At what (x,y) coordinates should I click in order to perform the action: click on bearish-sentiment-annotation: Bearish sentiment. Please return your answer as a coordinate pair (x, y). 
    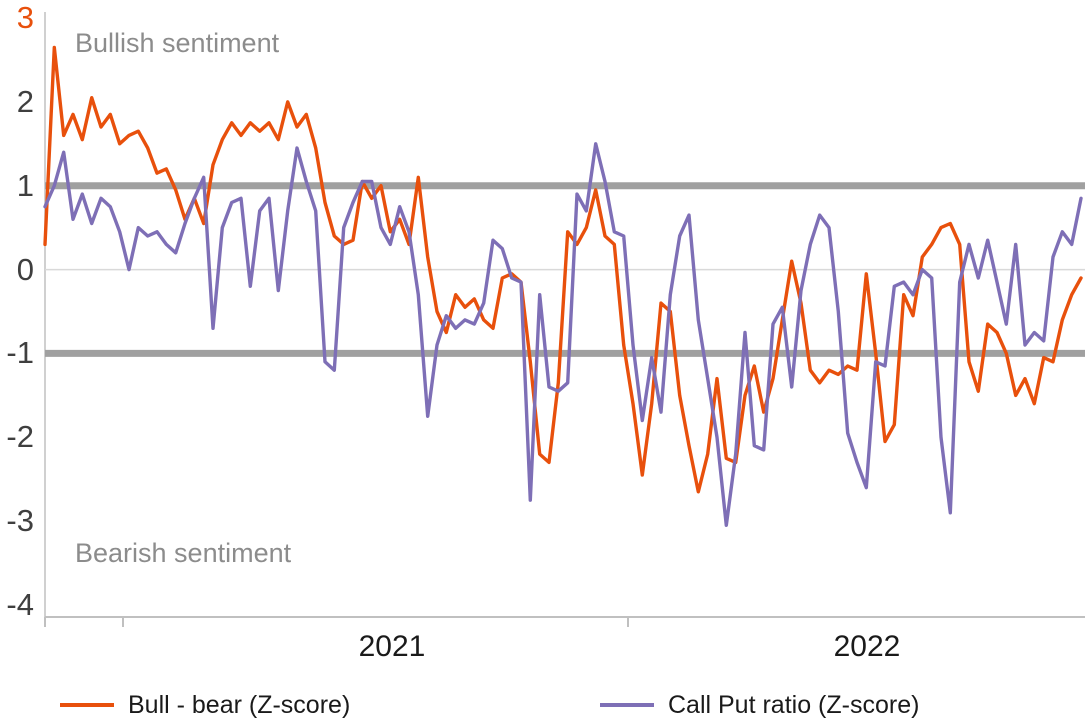
    Looking at the image, I should click on (183, 553).